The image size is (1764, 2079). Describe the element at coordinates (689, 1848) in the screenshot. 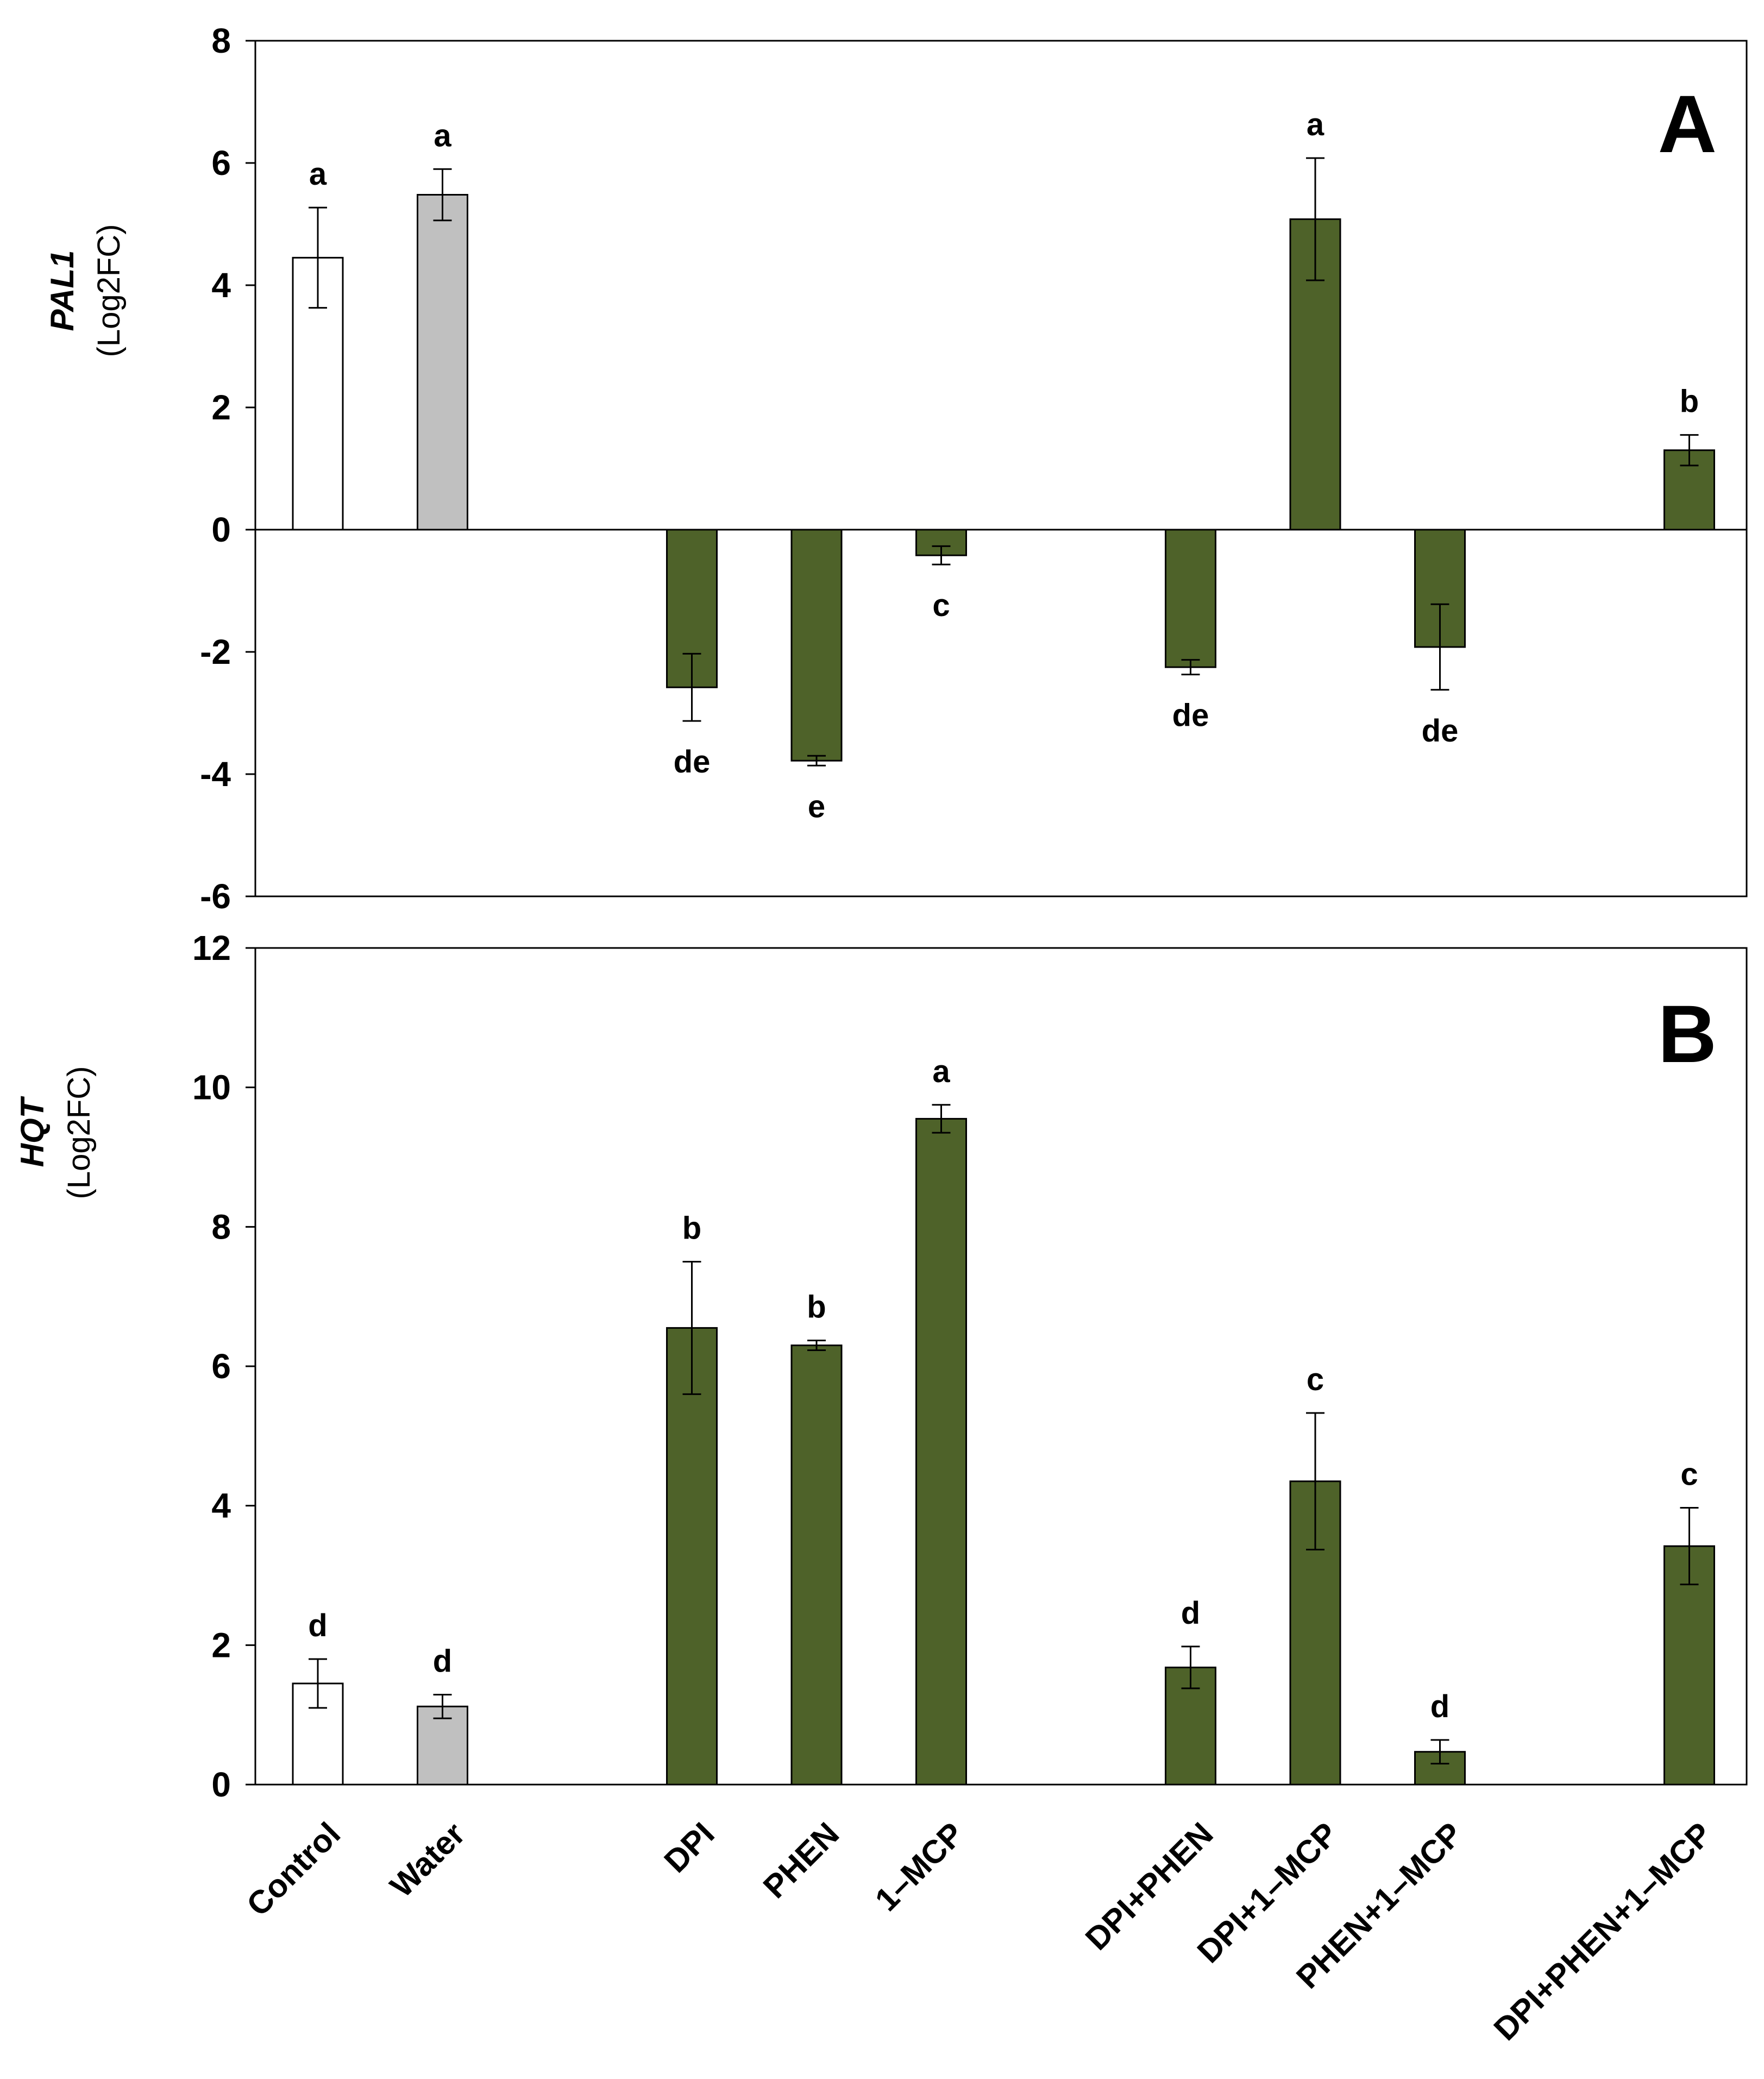

I see `x-category-label: DPI` at that location.